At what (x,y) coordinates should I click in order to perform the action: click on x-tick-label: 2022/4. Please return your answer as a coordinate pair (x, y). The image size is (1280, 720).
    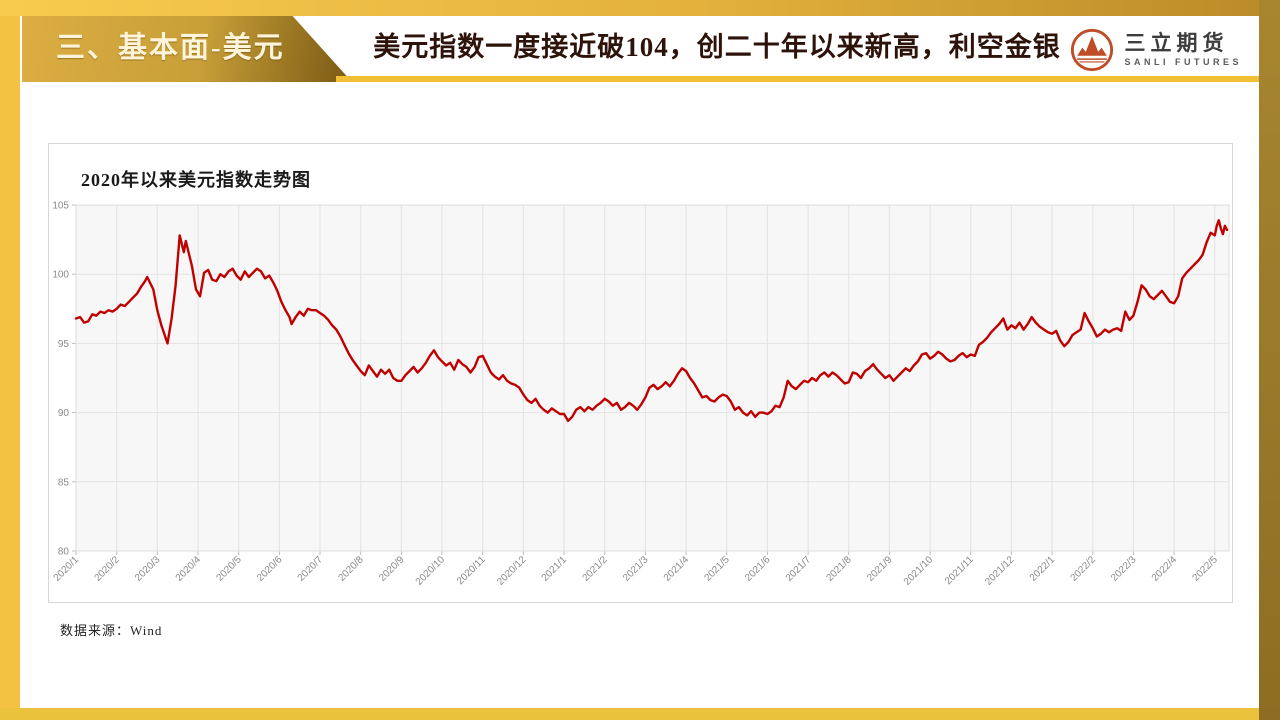
    Looking at the image, I should click on (1165, 569).